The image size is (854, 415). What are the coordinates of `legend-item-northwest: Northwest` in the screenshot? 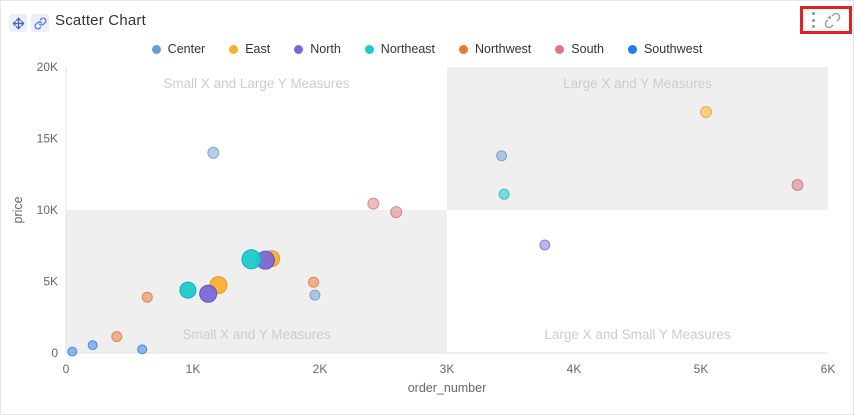 It's located at (495, 49).